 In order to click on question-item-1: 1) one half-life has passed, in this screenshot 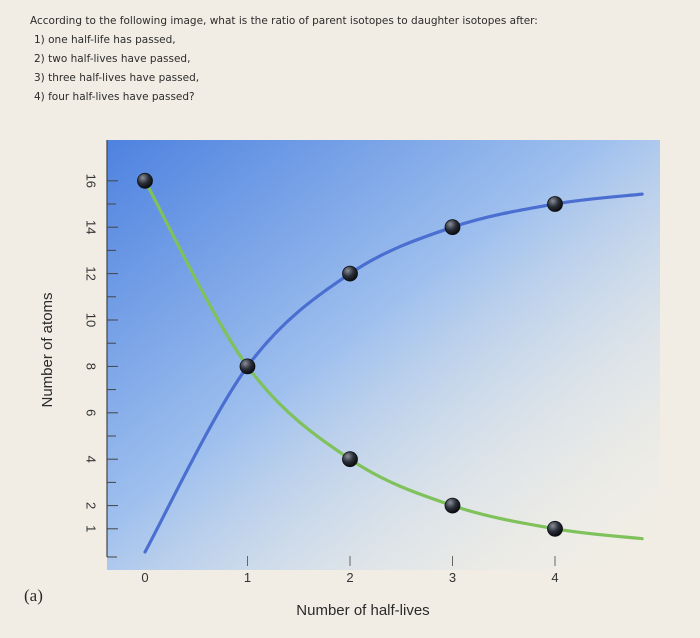, I will do `click(105, 40)`.